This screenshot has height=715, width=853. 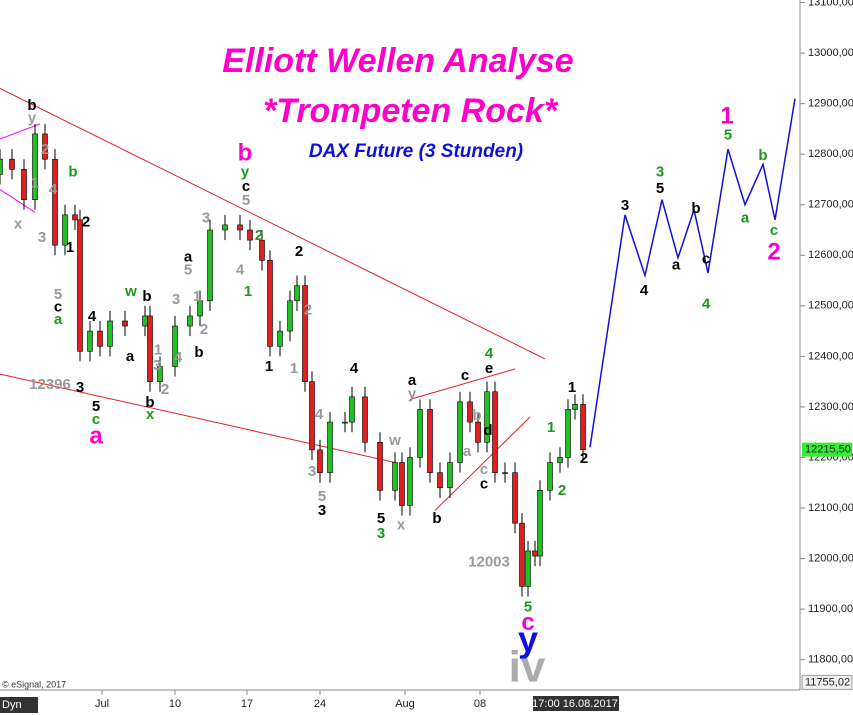 What do you see at coordinates (130, 291) in the screenshot?
I see `wave-label: w` at bounding box center [130, 291].